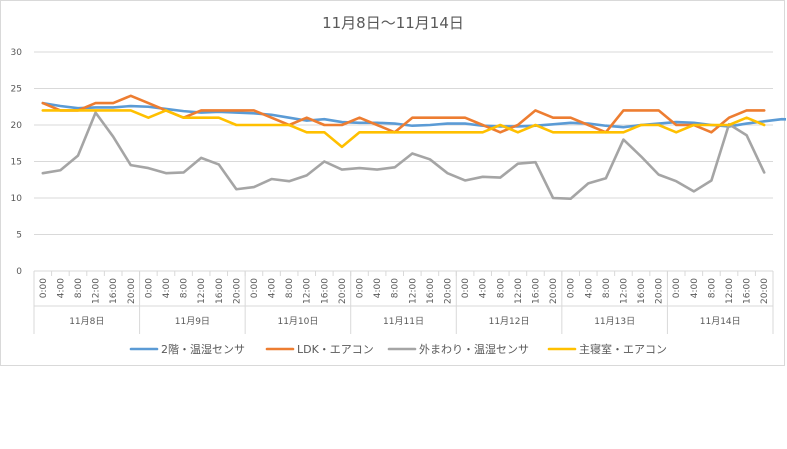 The height and width of the screenshot is (449, 787). I want to click on y-tick-label: 20, so click(17, 126).